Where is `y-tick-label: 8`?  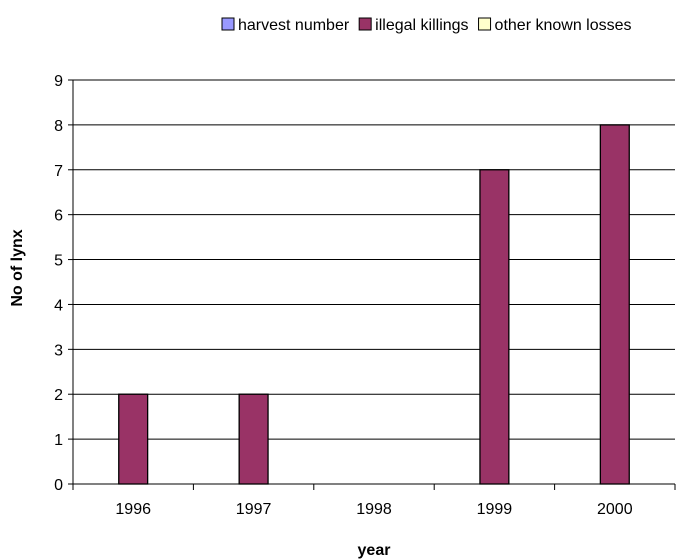 y-tick-label: 8 is located at coordinates (58, 126).